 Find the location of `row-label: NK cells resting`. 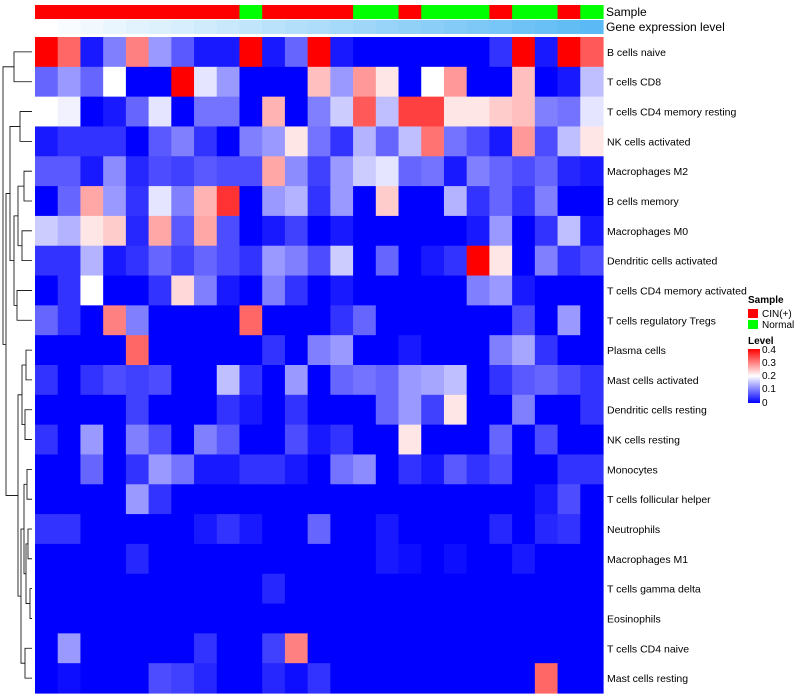

row-label: NK cells resting is located at coordinates (643, 441).